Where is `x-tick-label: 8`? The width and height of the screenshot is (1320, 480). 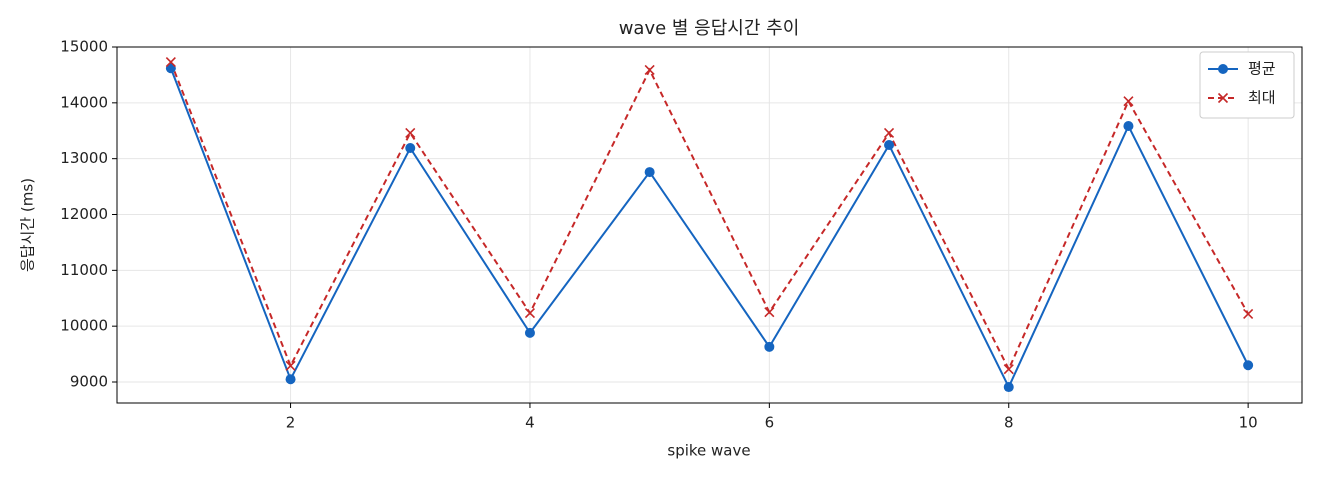
x-tick-label: 8 is located at coordinates (1009, 423).